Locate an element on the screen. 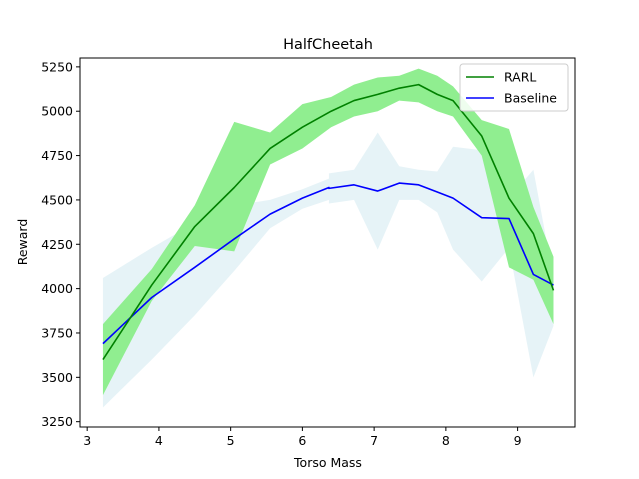 This screenshot has height=479, width=639. x-tick-label: 8 is located at coordinates (446, 440).